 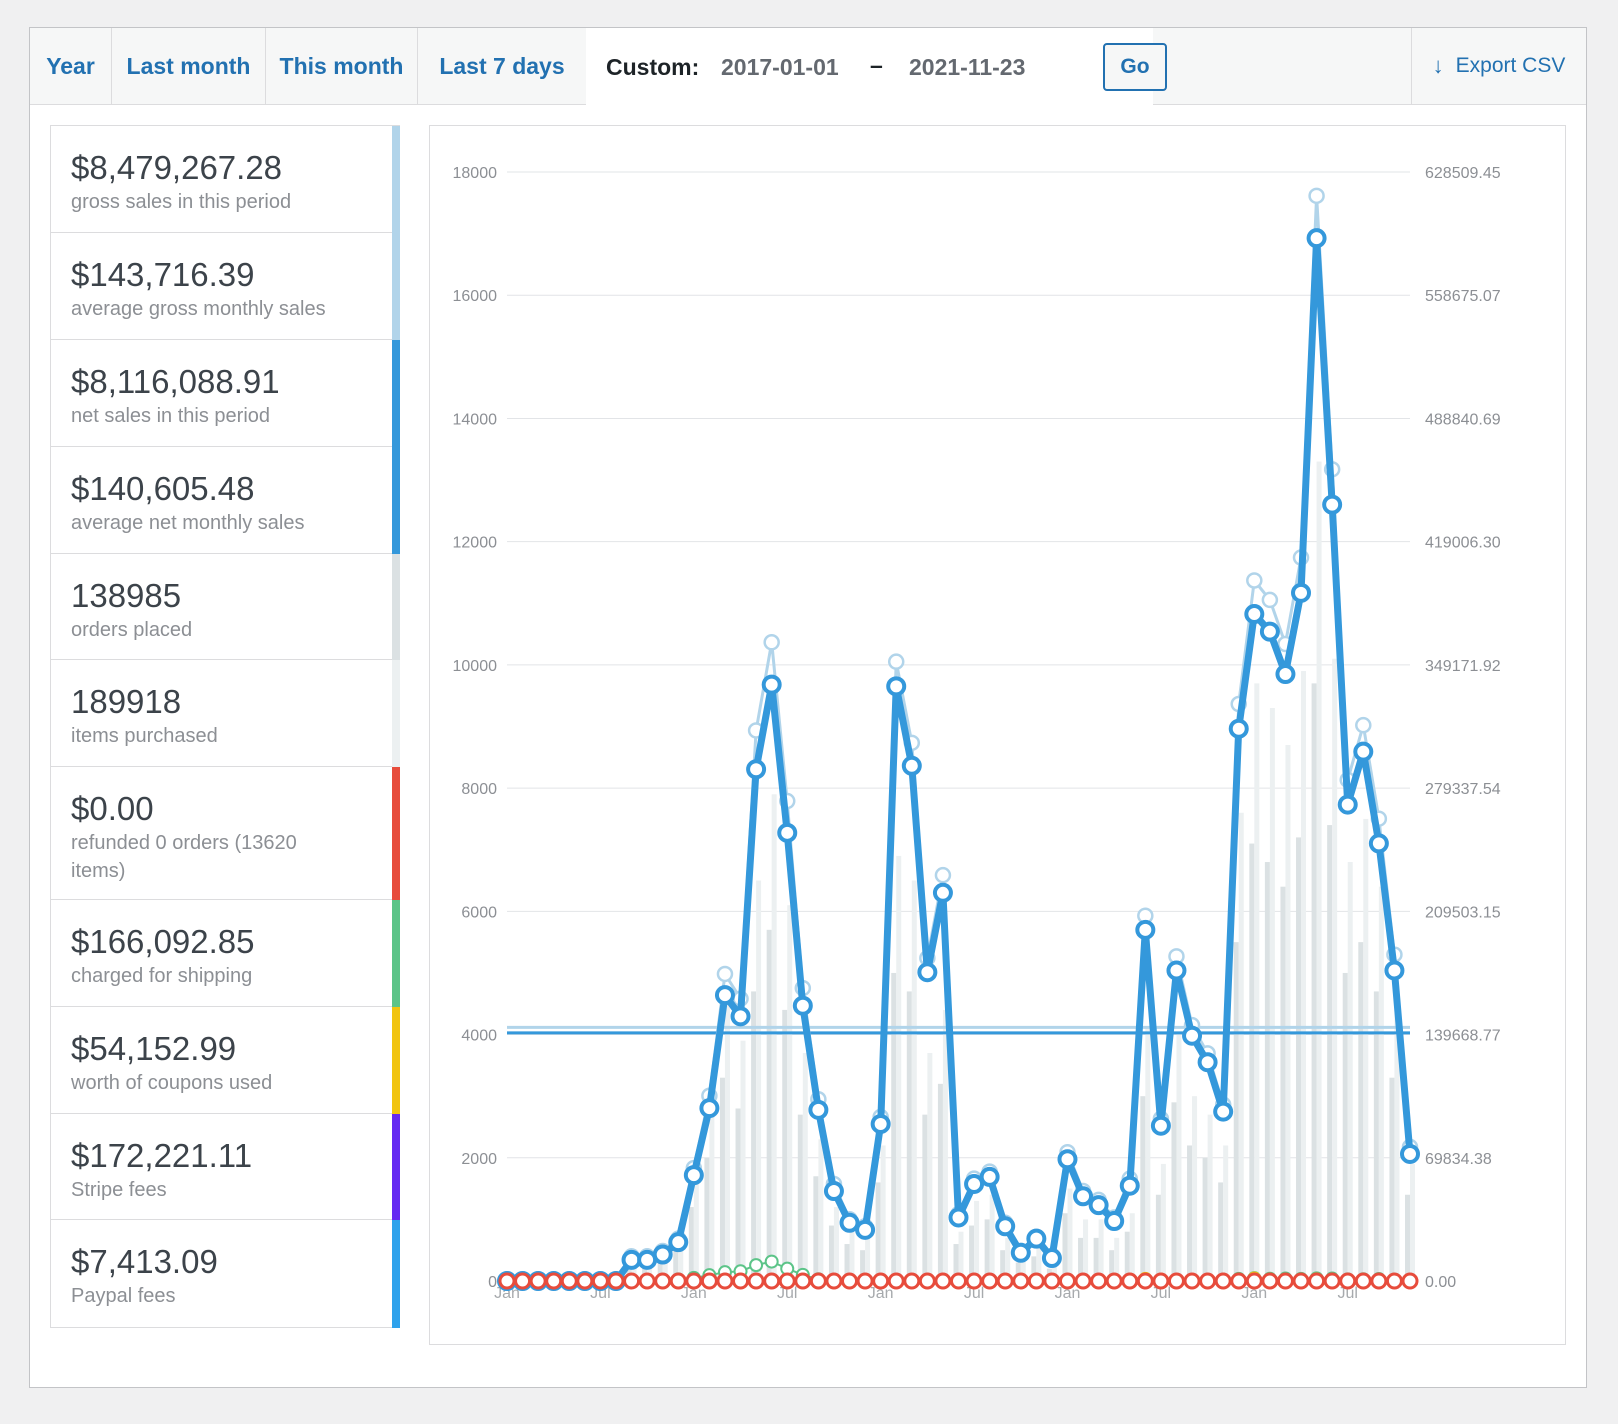 I want to click on legend-item-net-sales: $8,116,088.91 net sales in this period, so click(x=225, y=393).